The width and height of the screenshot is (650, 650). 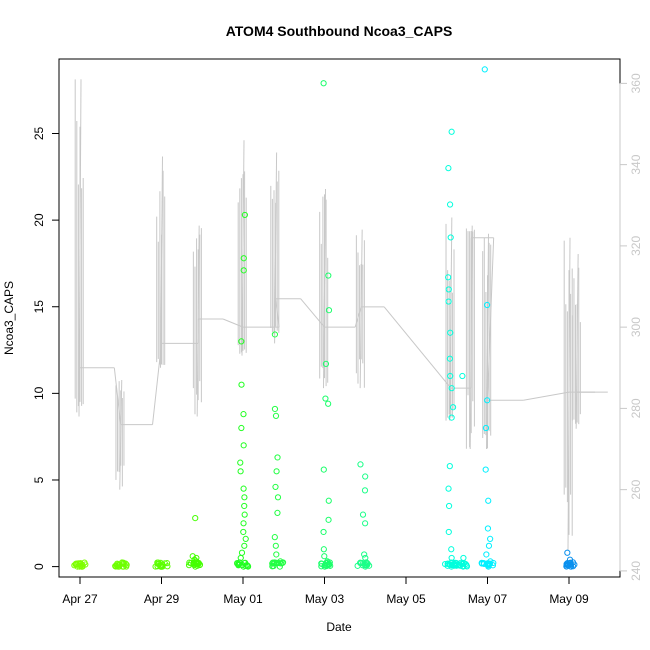 I want to click on y-axis: 0 5 10 15 20 25, so click(x=46, y=348).